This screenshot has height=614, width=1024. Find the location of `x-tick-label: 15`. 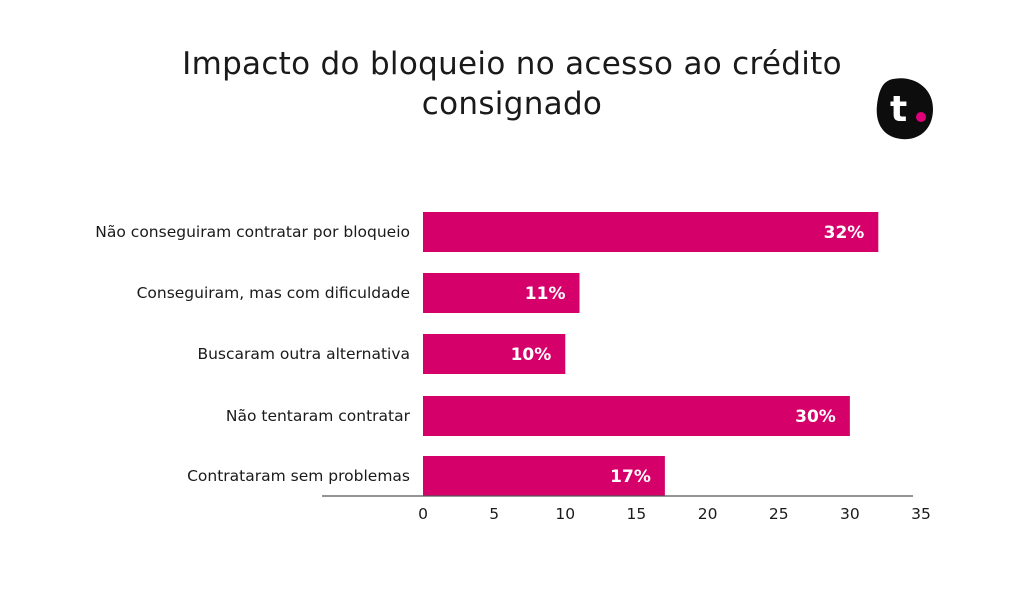

x-tick-label: 15 is located at coordinates (637, 514).